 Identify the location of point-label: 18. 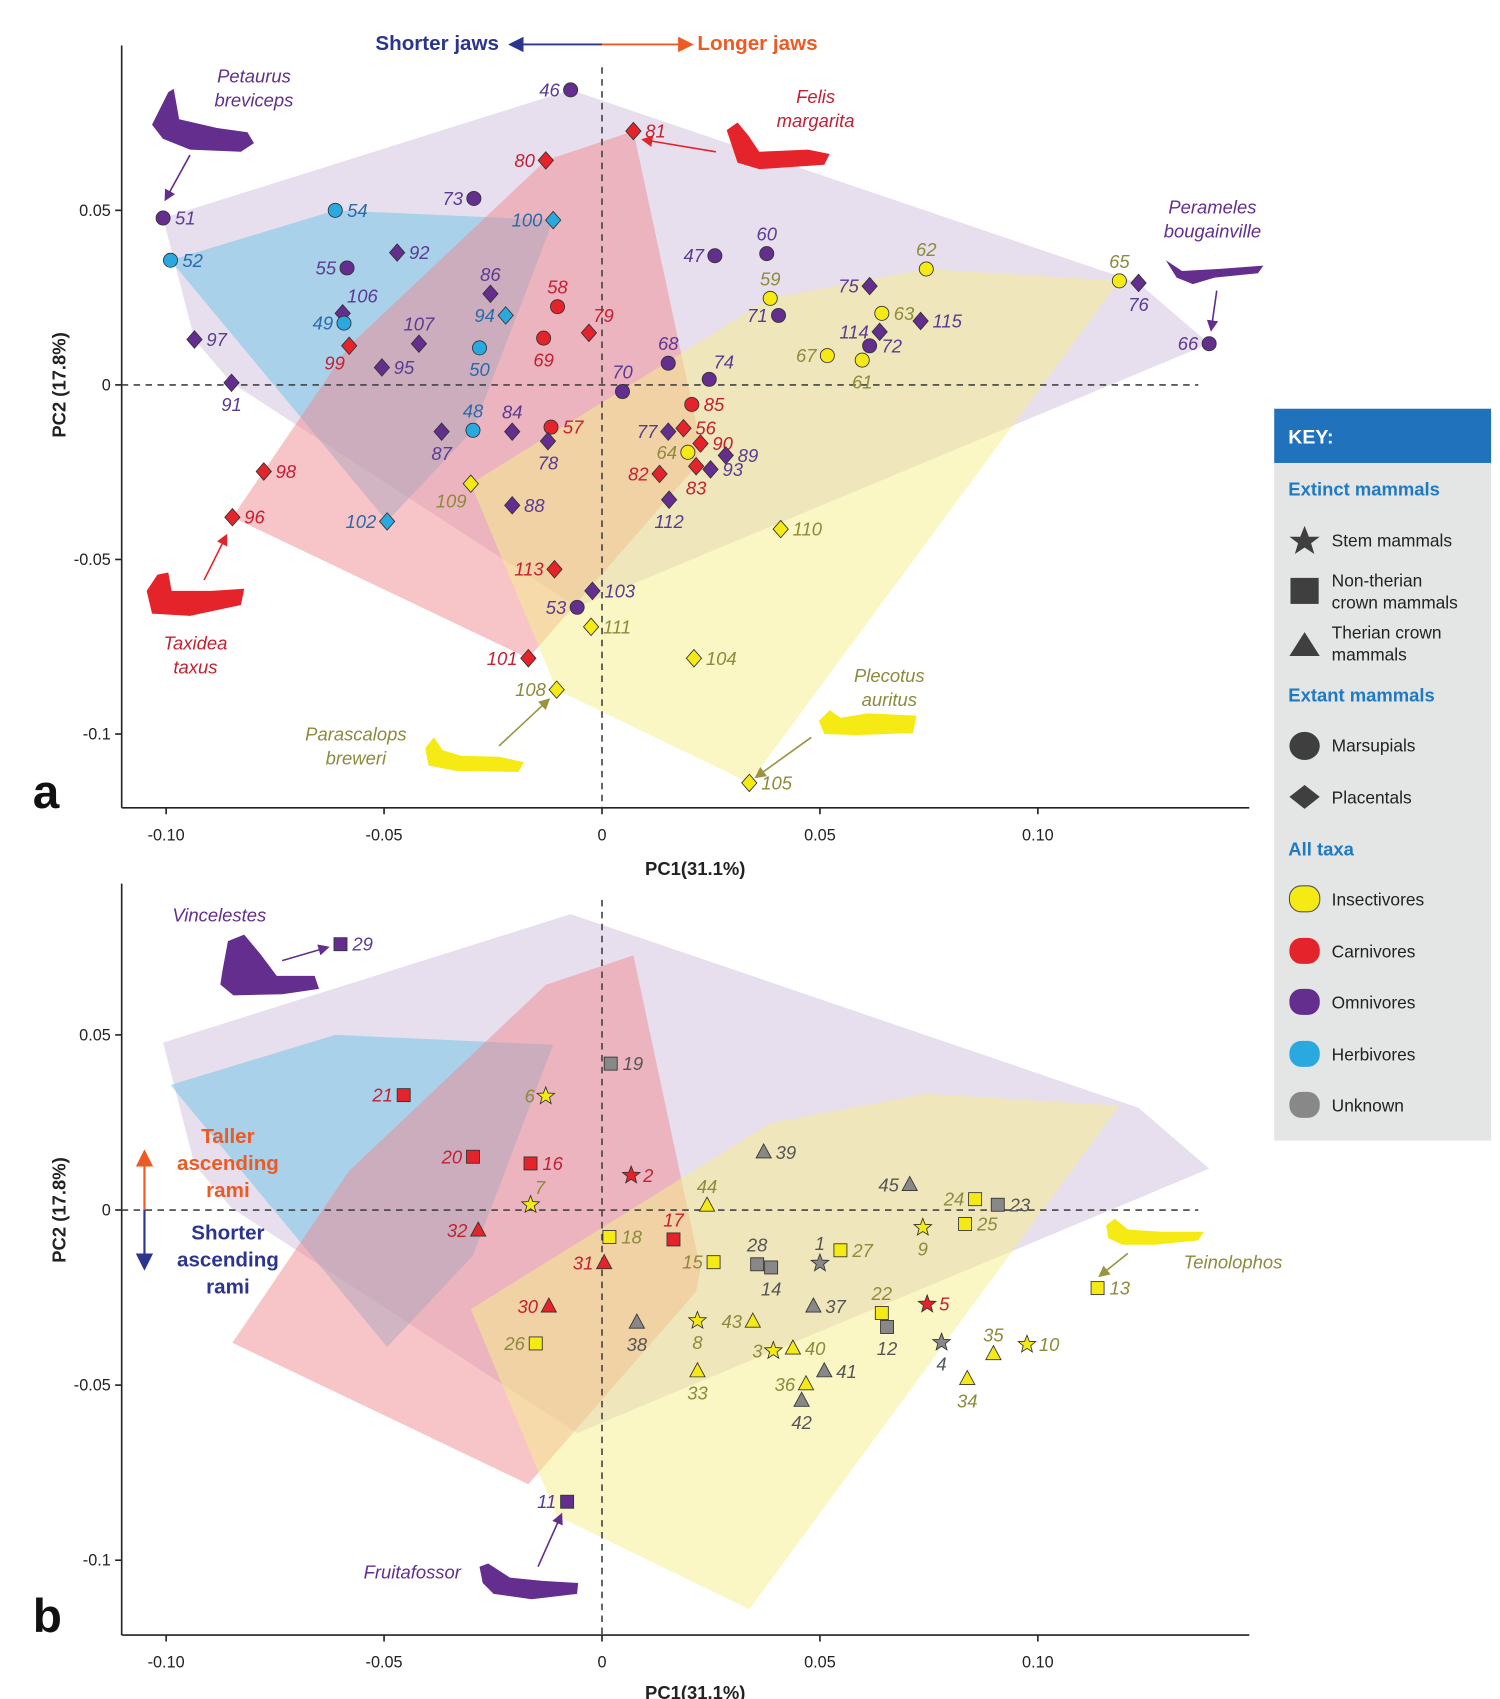
(631, 1236).